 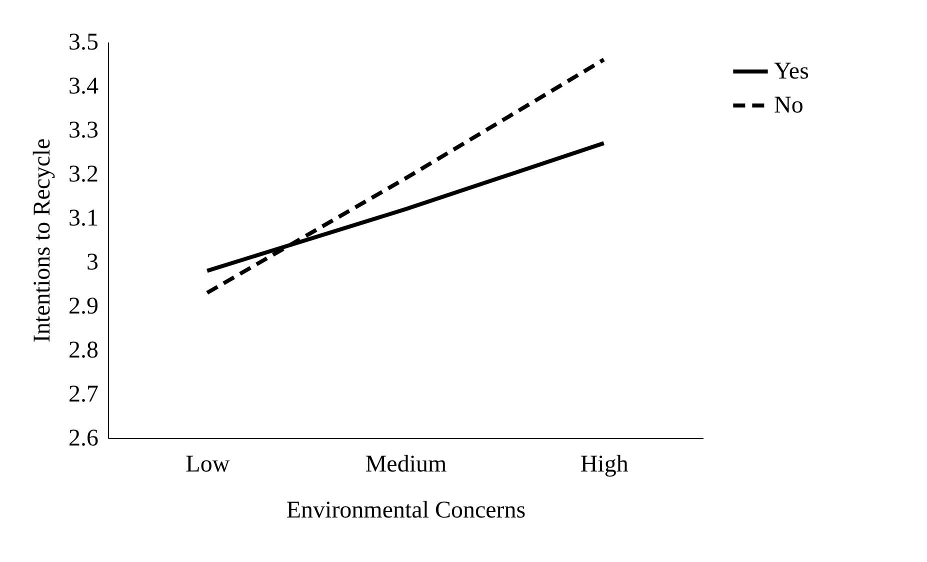 What do you see at coordinates (83, 351) in the screenshot?
I see `y-tick-label: 2.8` at bounding box center [83, 351].